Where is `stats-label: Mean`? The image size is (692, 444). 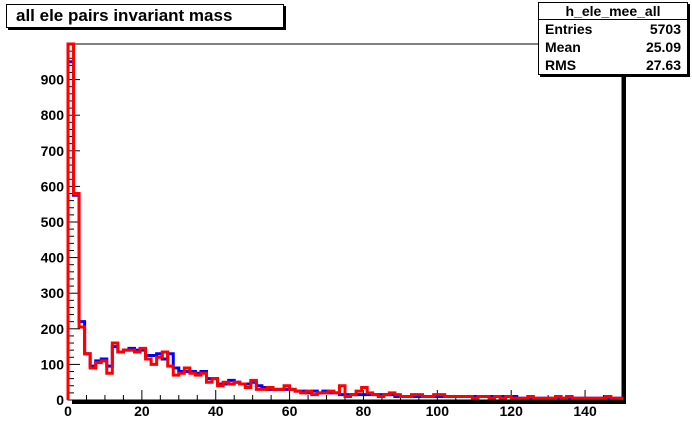
stats-label: Mean is located at coordinates (563, 47).